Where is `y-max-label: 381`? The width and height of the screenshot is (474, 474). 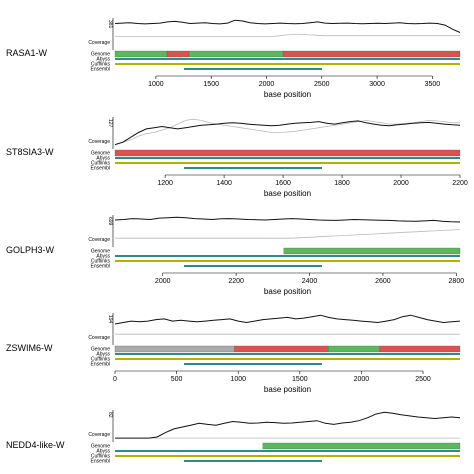
y-max-label: 381 is located at coordinates (110, 24).